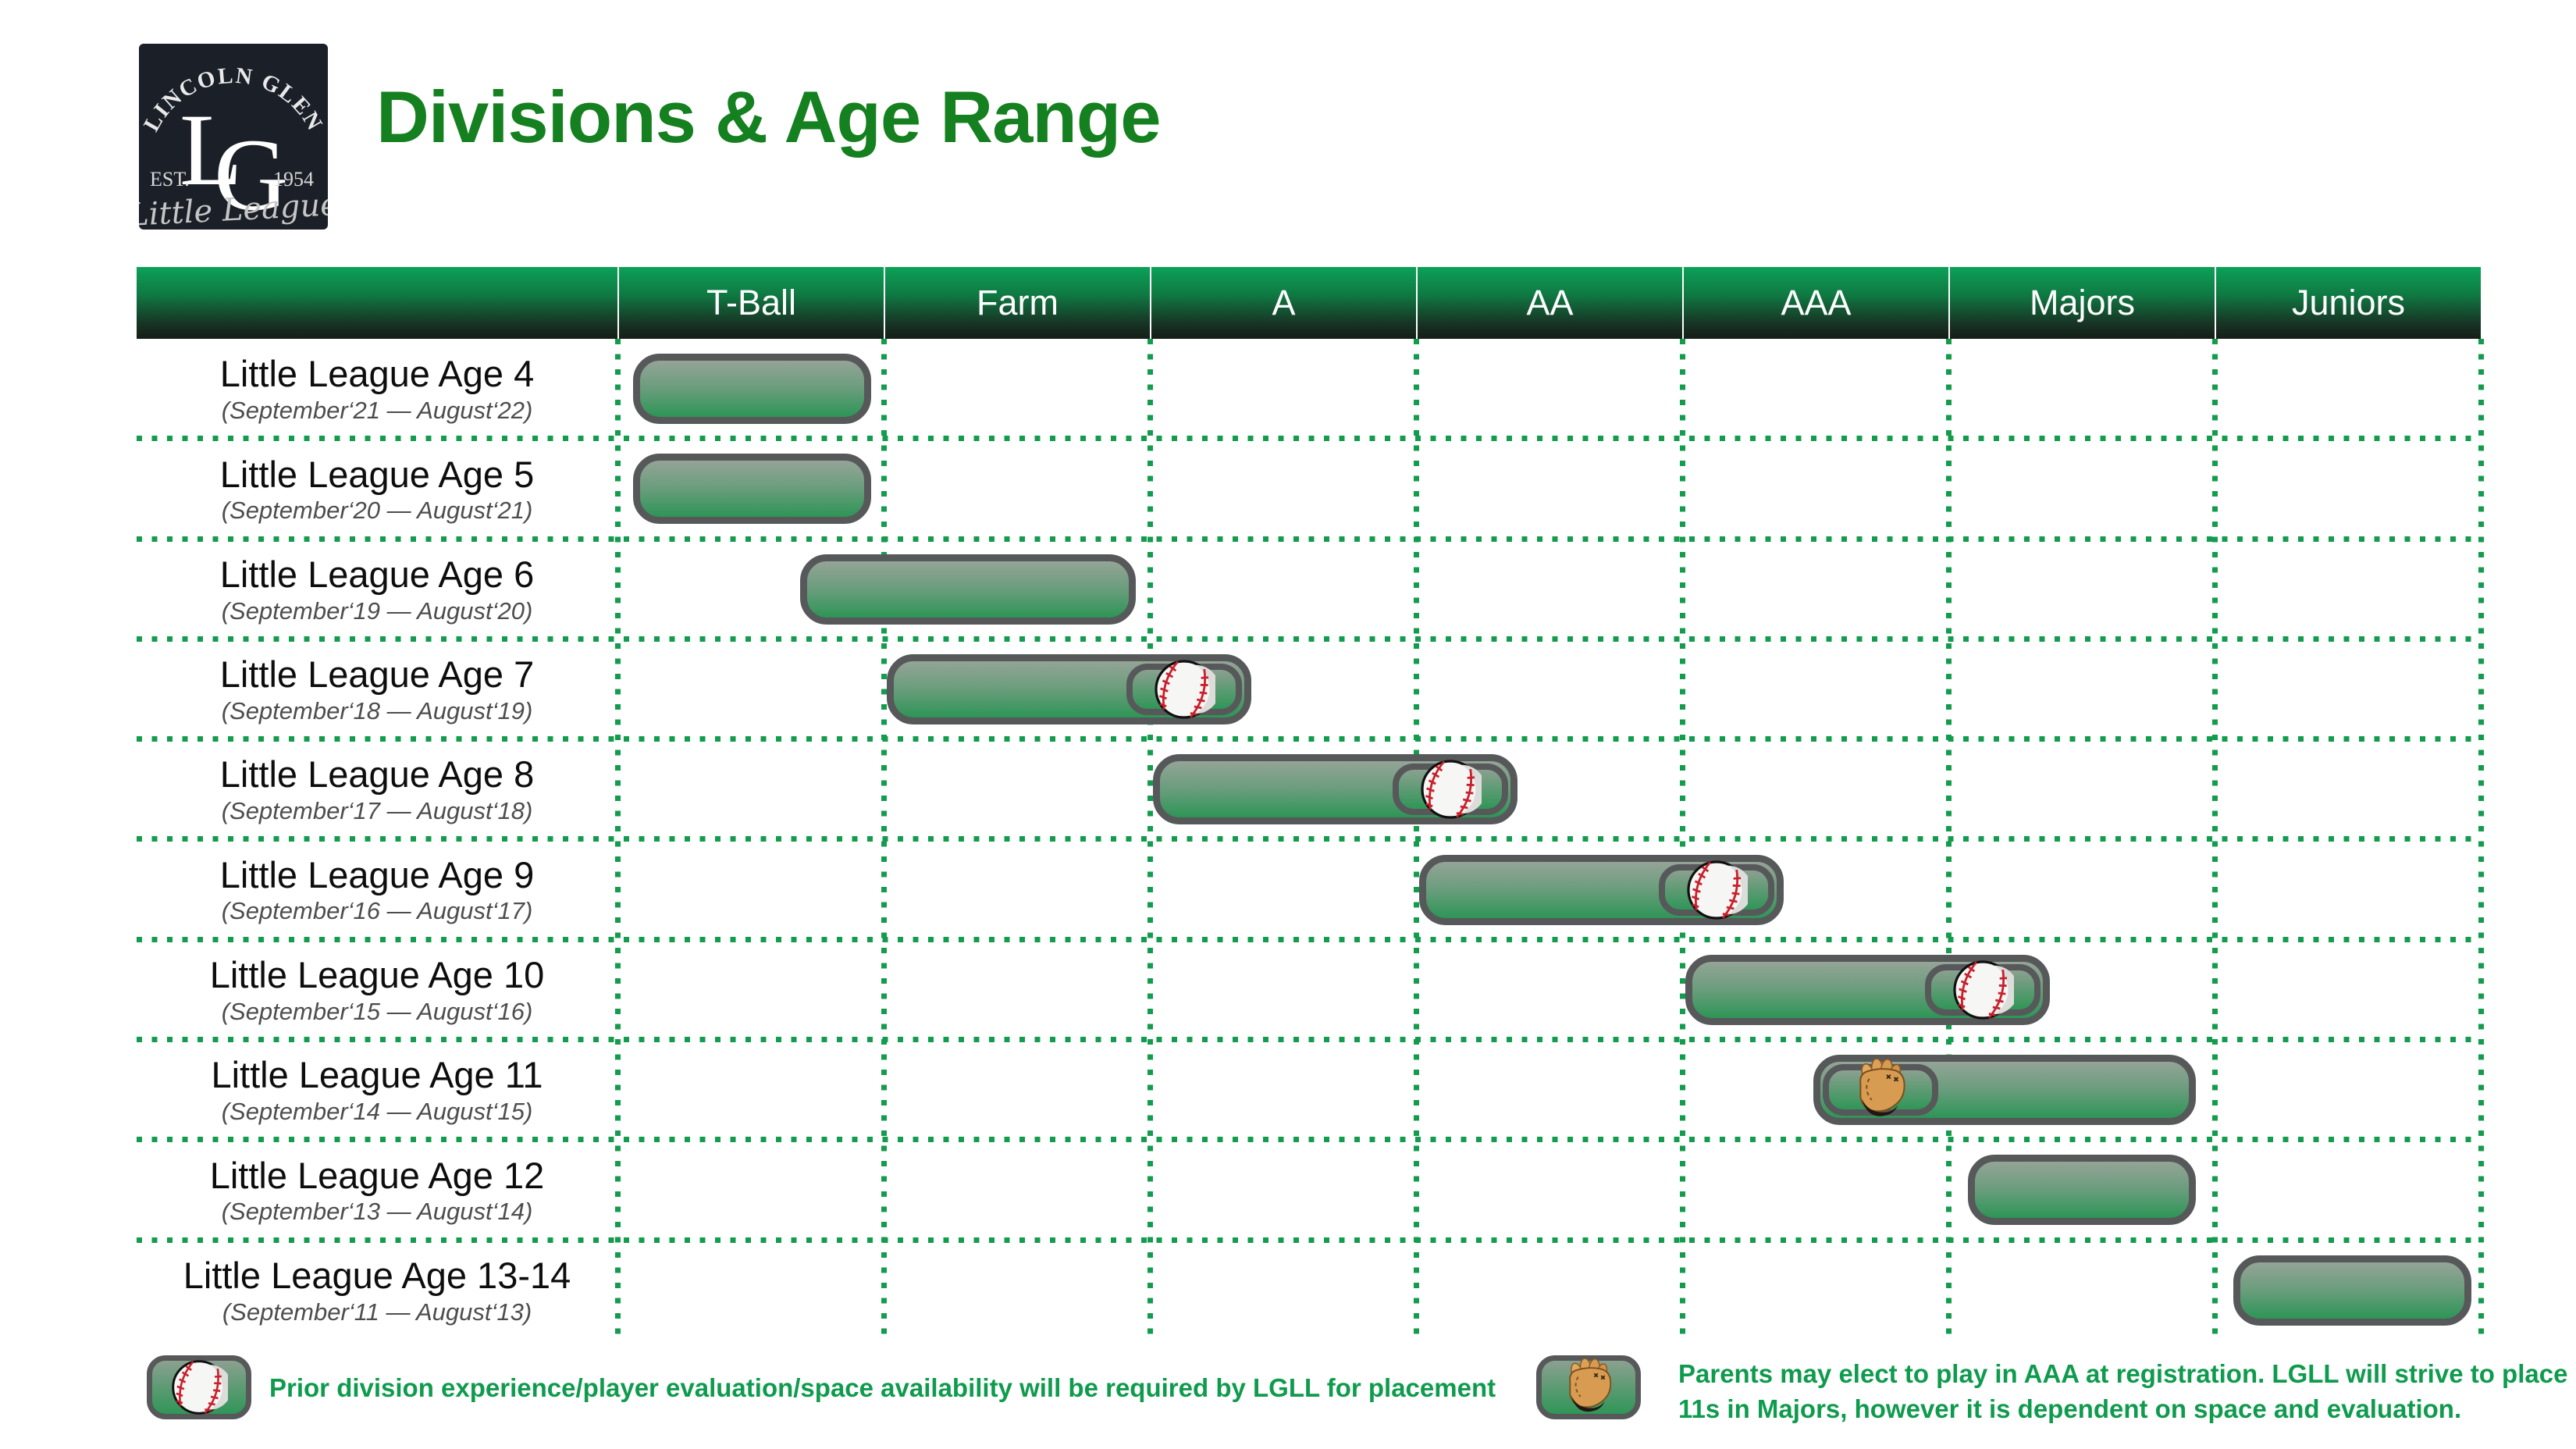  What do you see at coordinates (377, 474) in the screenshot?
I see `age-label: Little League Age 5` at bounding box center [377, 474].